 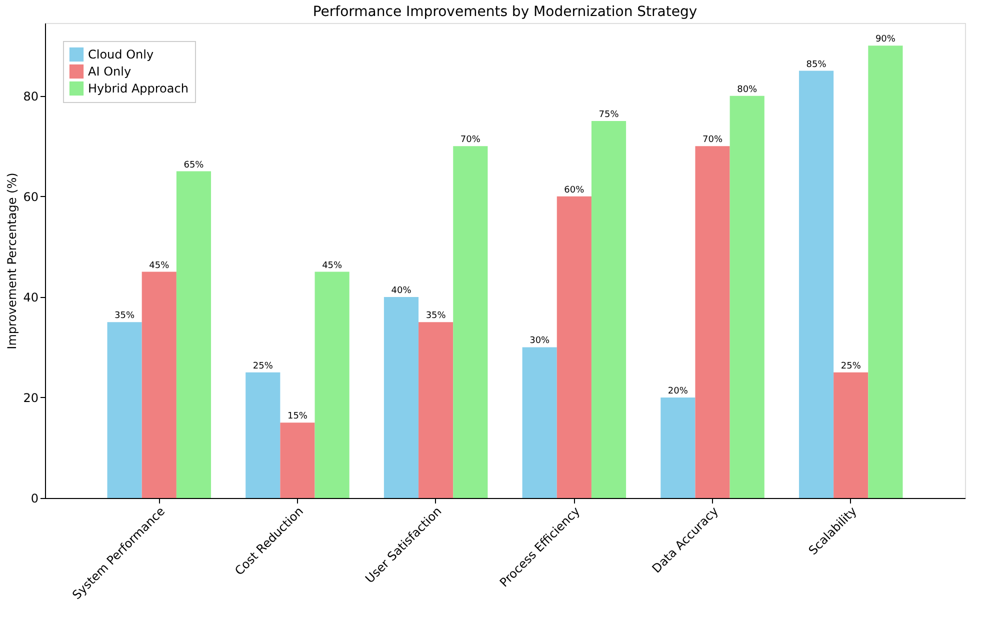 What do you see at coordinates (505, 12) in the screenshot?
I see `chart-title: Performance Improvements by Modernization Strategy` at bounding box center [505, 12].